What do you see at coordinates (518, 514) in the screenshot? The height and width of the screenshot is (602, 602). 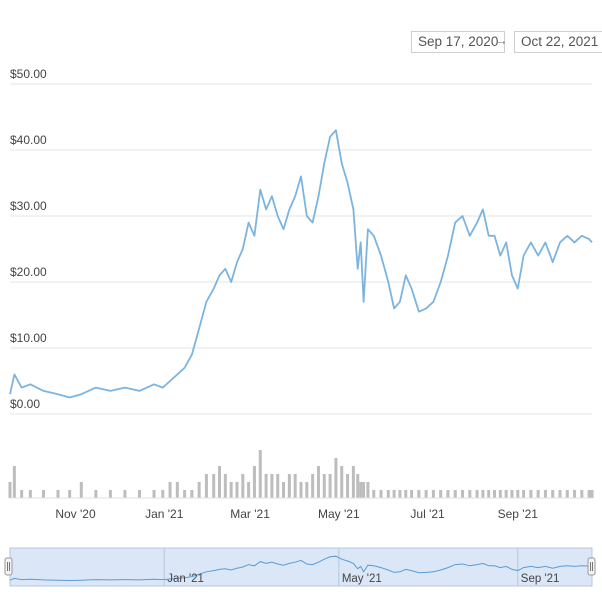 I see `x-tick-label: Sep '21` at bounding box center [518, 514].